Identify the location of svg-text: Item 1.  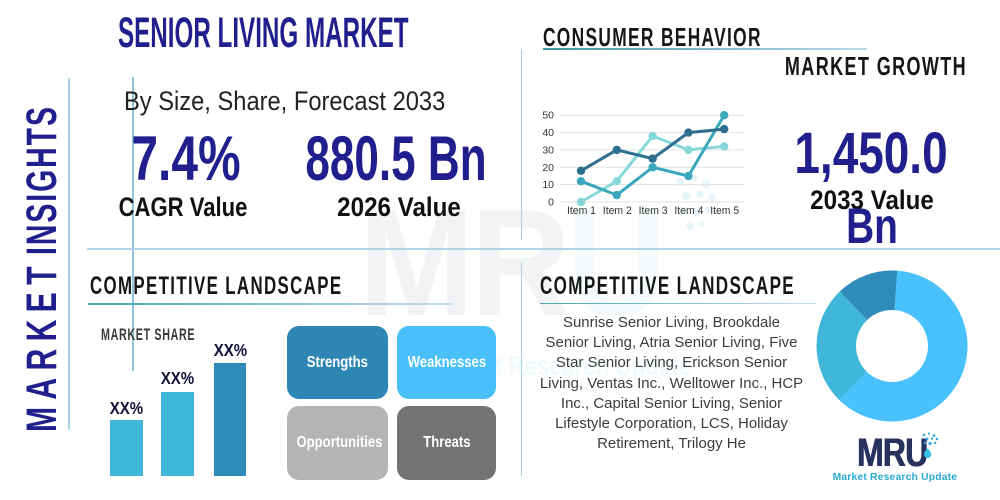
(581, 211).